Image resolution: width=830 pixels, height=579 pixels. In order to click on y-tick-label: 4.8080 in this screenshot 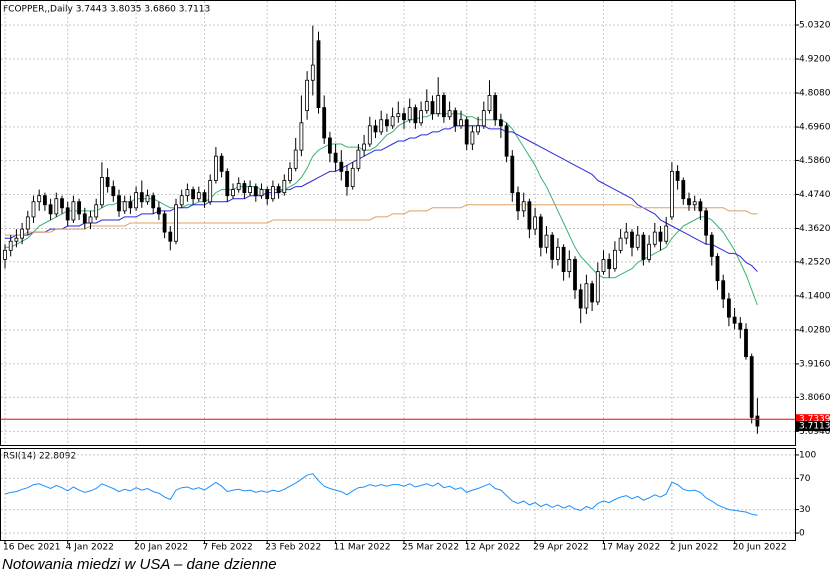, I will do `click(814, 94)`.